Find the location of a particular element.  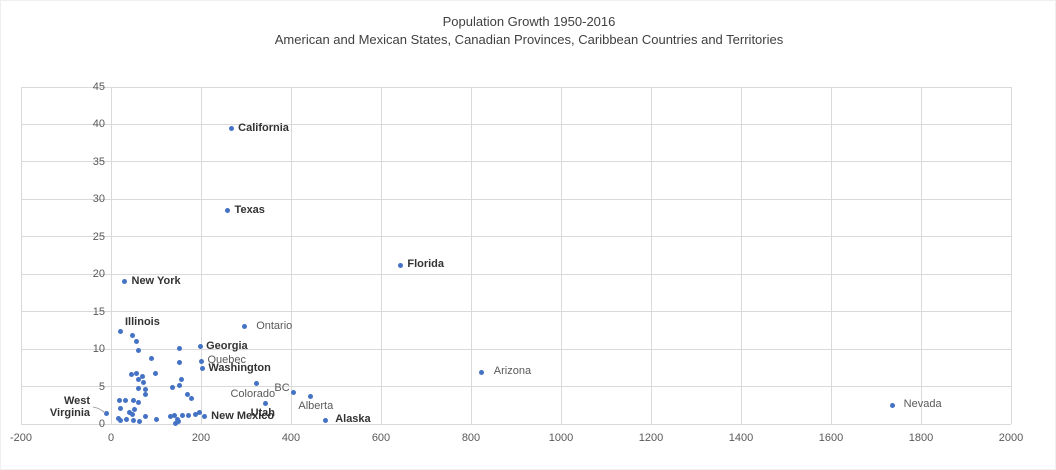

data-point-label: New Mexico is located at coordinates (243, 415).